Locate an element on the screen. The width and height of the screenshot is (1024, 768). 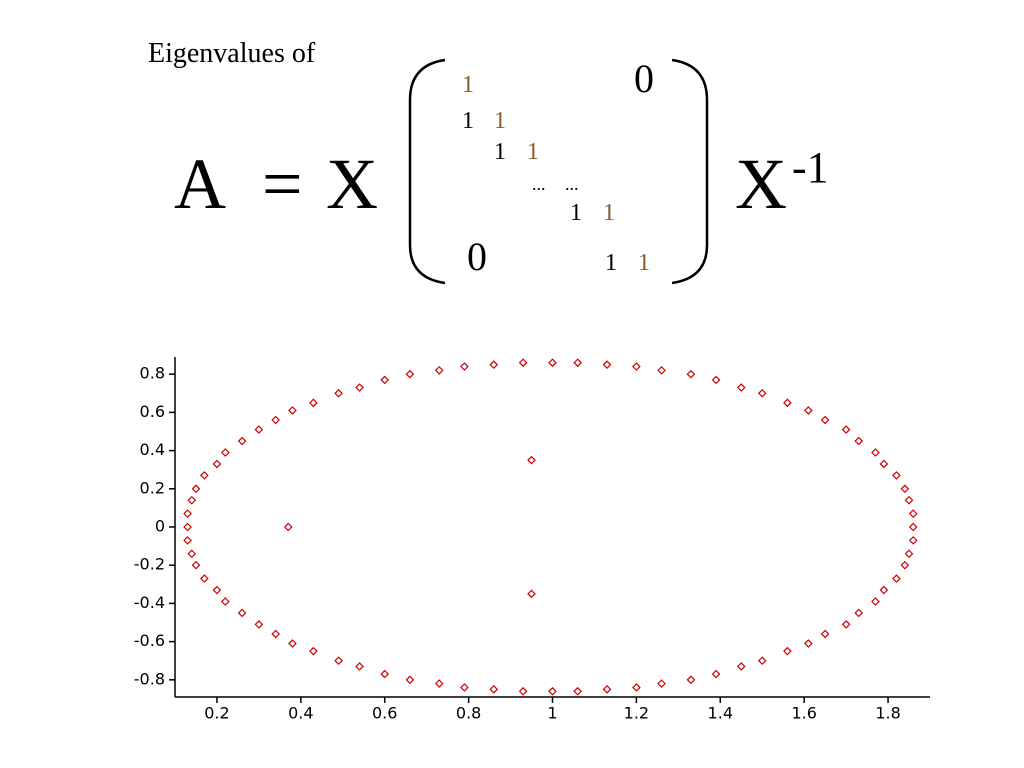
left-bracket is located at coordinates (427, 171).